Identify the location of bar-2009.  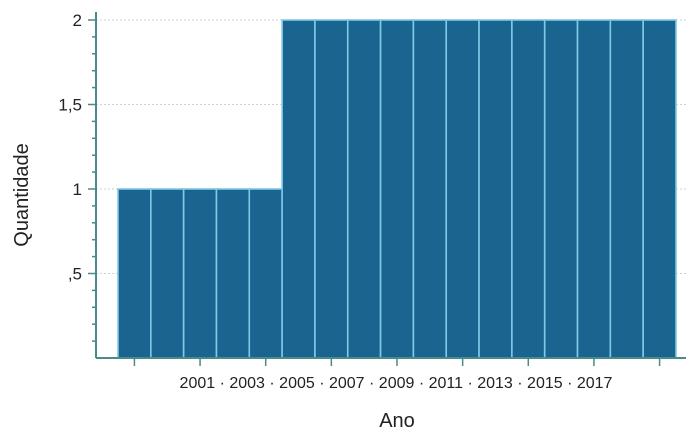
(397, 189).